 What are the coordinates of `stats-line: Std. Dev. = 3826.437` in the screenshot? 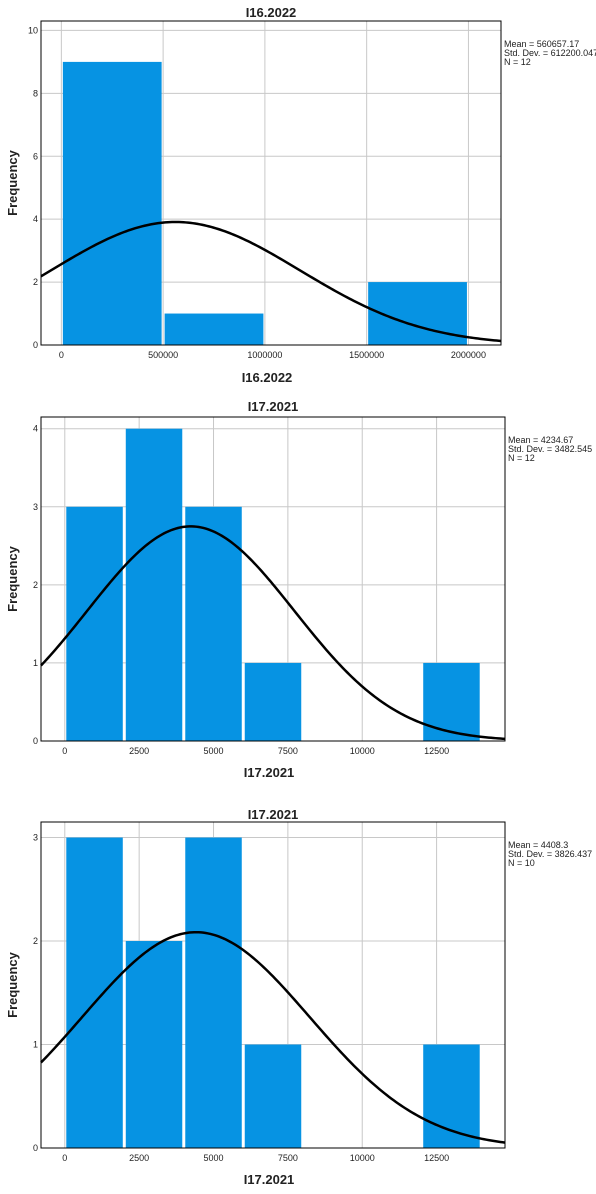 It's located at (550, 854).